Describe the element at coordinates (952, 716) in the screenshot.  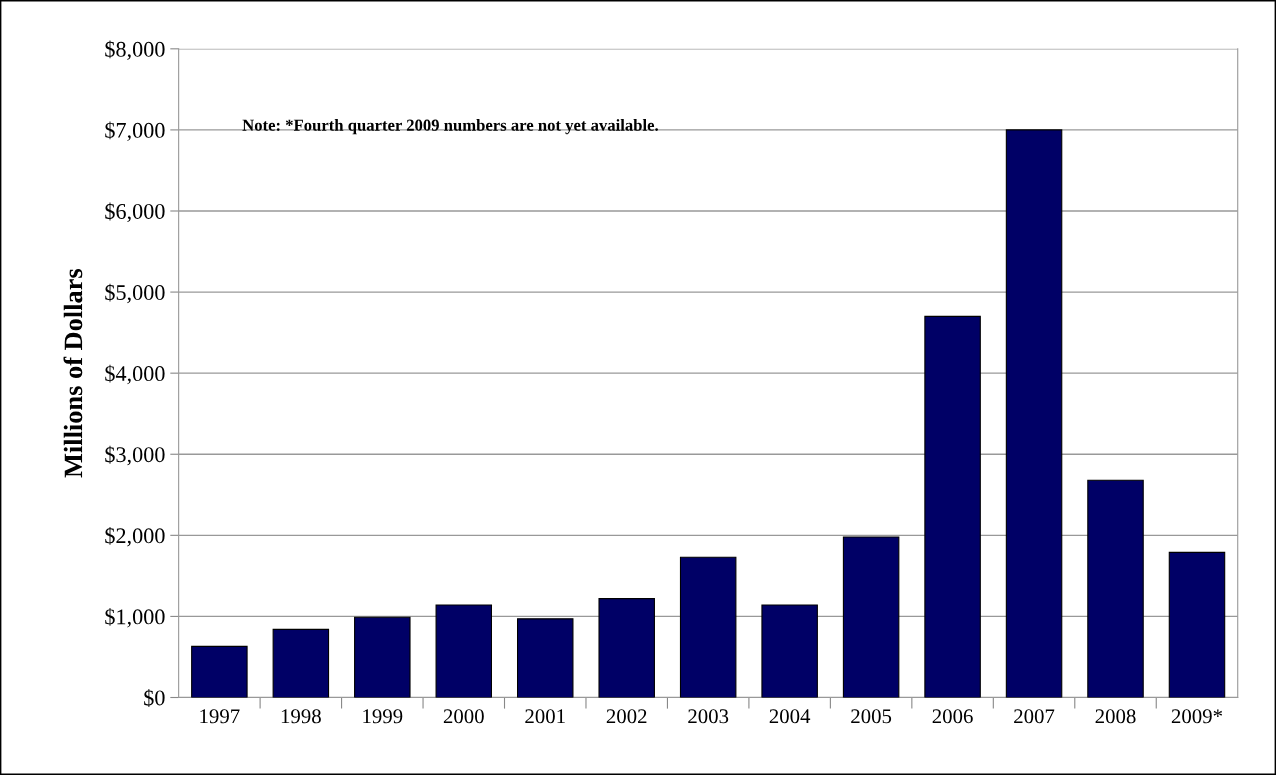
I see `x-tick-label: 2006` at that location.